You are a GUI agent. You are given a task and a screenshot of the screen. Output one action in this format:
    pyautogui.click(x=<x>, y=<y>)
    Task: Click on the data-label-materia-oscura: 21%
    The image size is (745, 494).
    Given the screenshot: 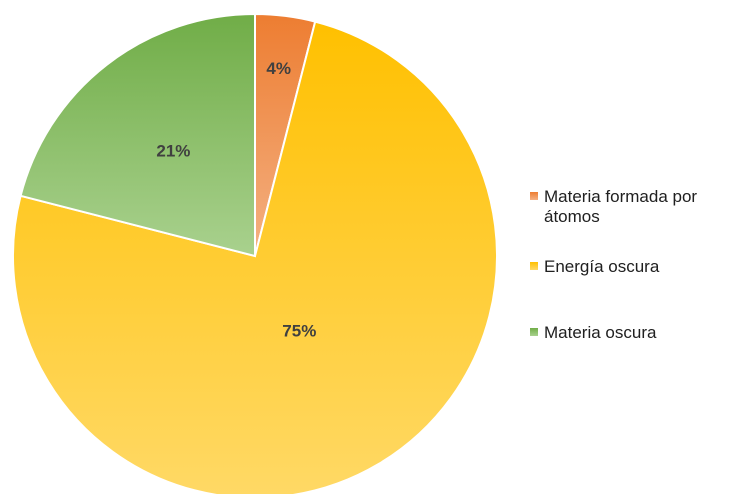 What is the action you would take?
    pyautogui.click(x=173, y=150)
    